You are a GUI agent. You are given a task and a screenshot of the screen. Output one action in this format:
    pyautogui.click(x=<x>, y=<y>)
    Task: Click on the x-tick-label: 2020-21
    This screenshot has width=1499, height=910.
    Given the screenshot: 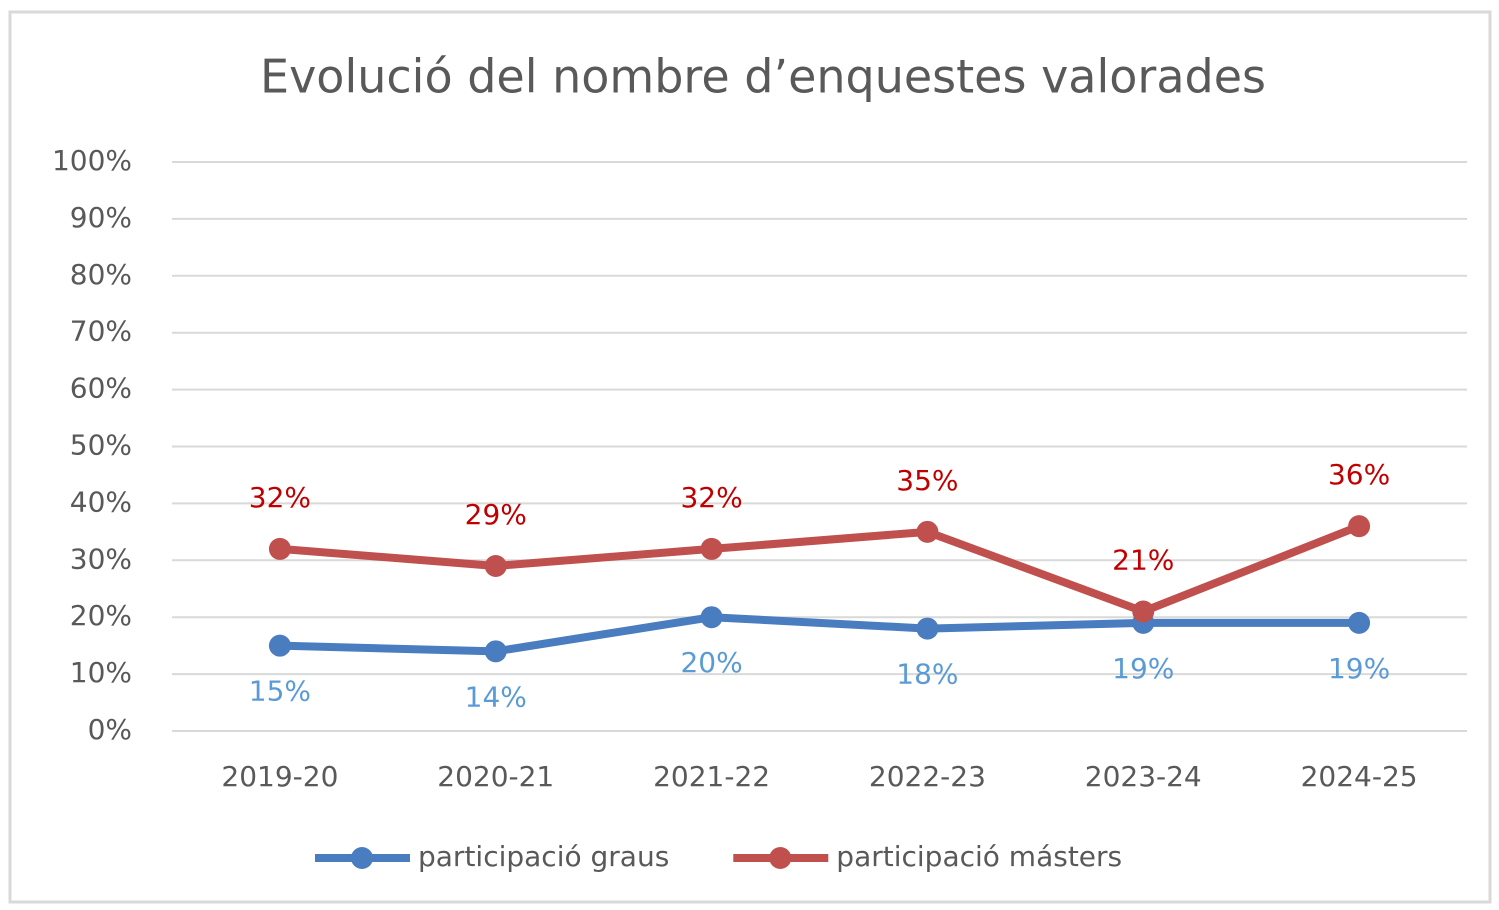 What is the action you would take?
    pyautogui.click(x=495, y=776)
    